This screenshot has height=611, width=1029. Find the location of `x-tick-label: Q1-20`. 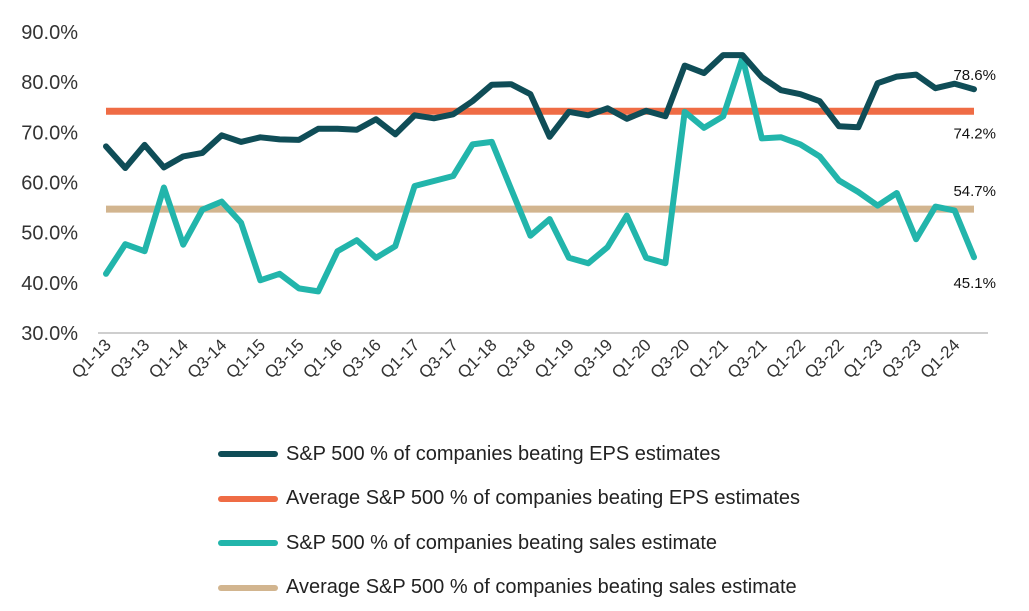

x-tick-label: Q1-20 is located at coordinates (631, 358).